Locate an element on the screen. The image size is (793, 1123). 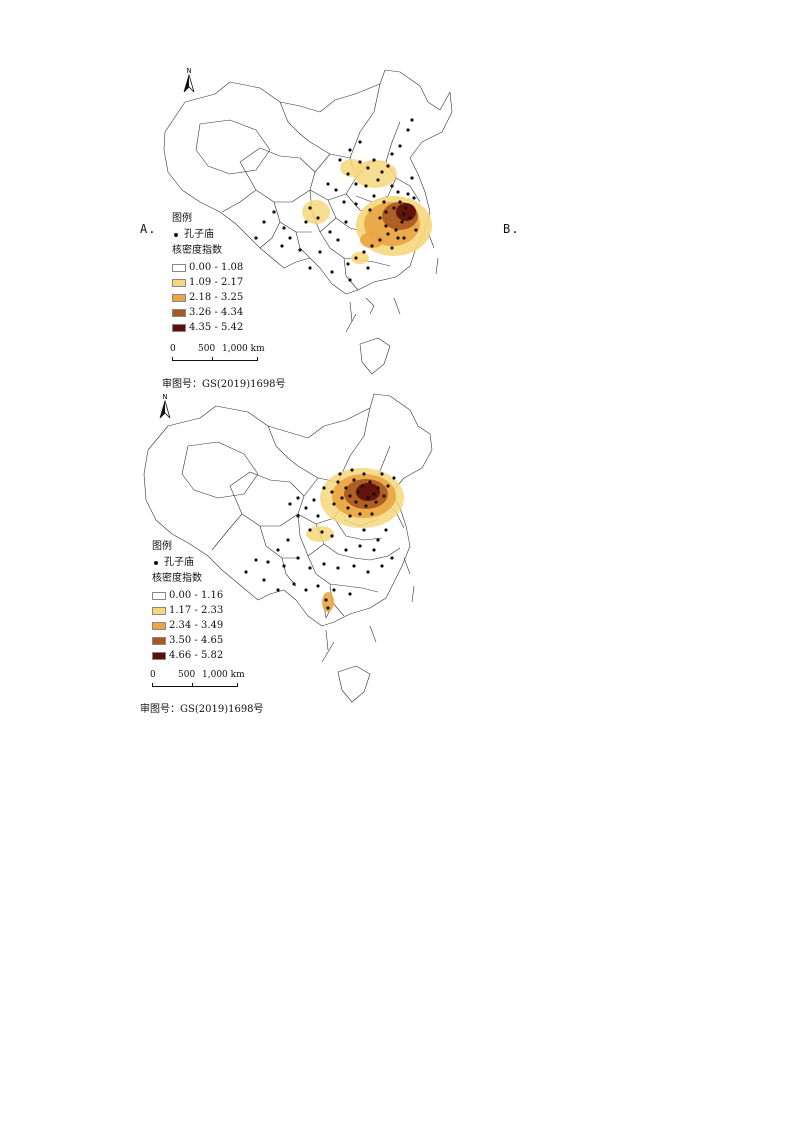
legend-class-row: 4.35 - 5.42 is located at coordinates (207, 328).